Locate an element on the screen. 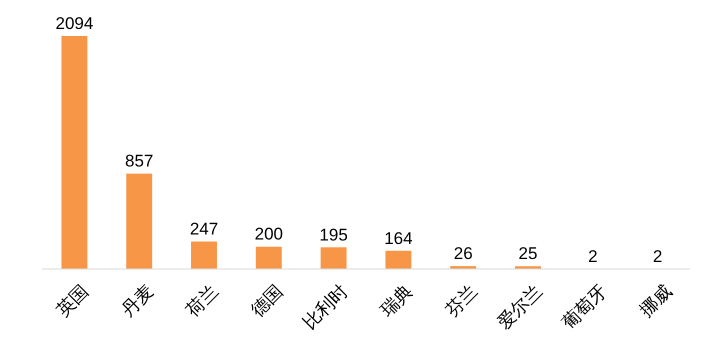  x-tick-label: 芬兰 is located at coordinates (461, 300).